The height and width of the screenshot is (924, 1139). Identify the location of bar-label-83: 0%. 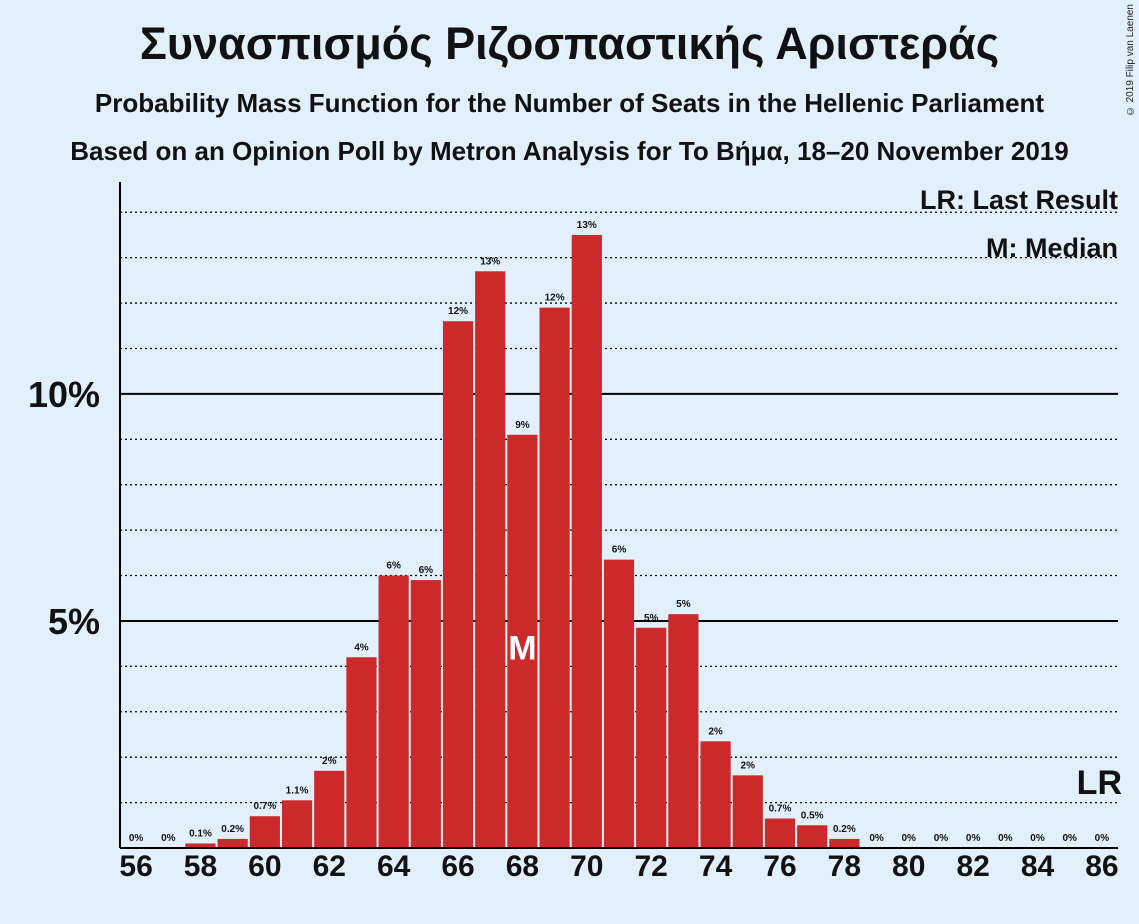
(1005, 838).